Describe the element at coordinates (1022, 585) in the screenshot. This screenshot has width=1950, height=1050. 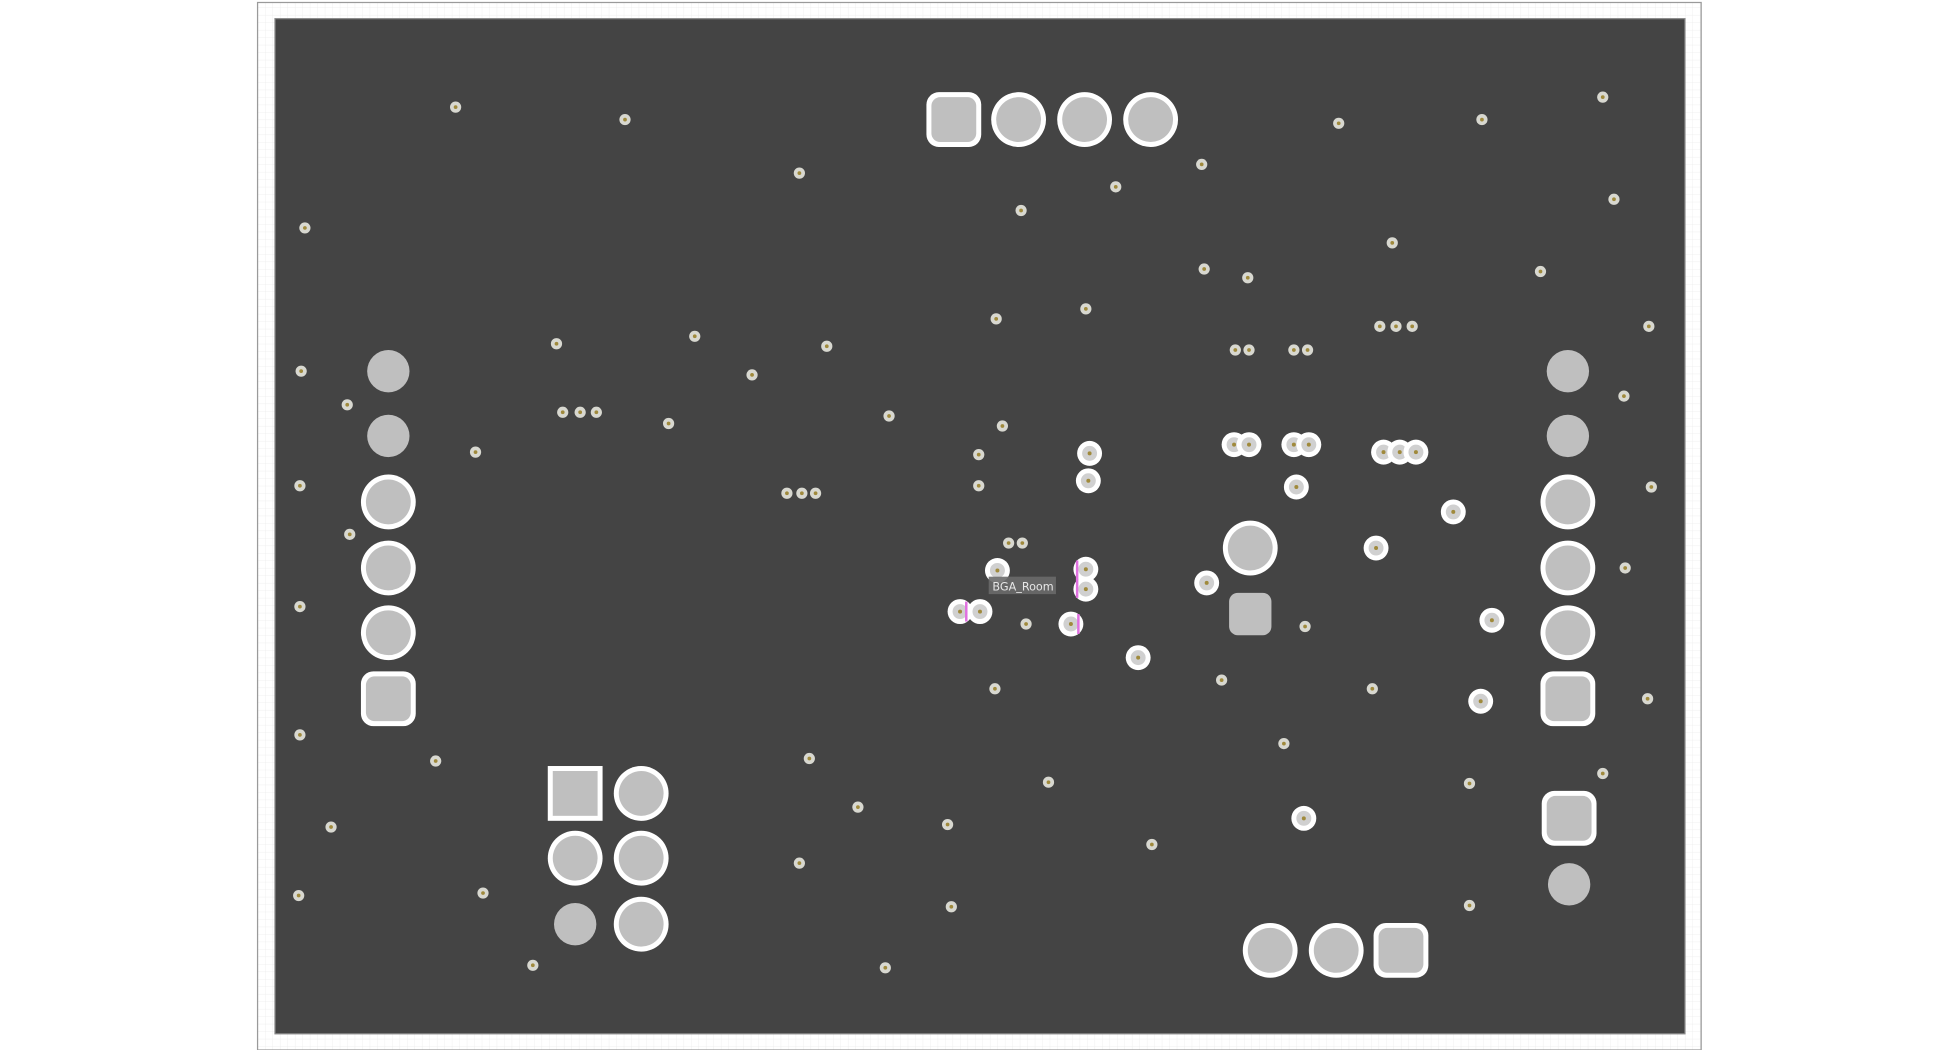
I see `room-label: BGA_Room` at that location.